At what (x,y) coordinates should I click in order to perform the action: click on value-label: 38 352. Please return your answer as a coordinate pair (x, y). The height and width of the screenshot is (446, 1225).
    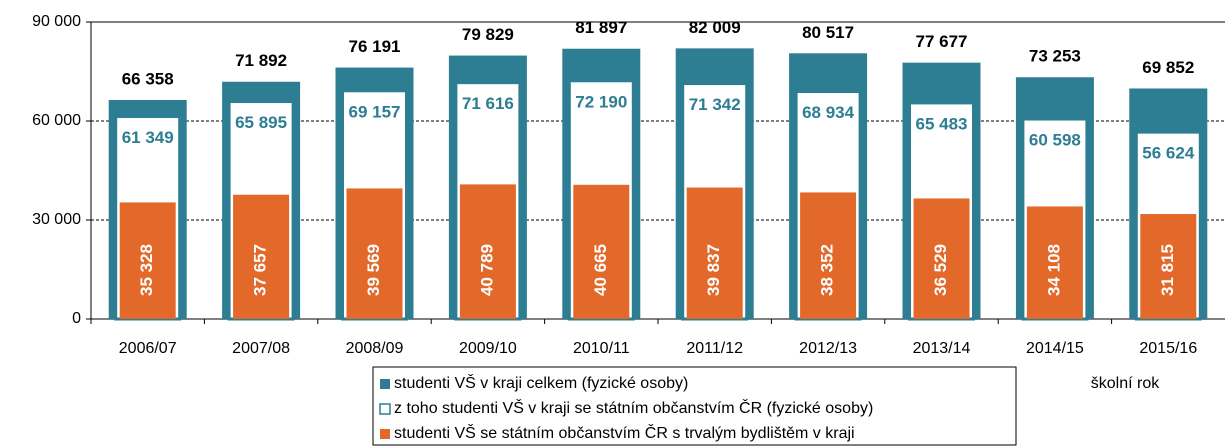
    Looking at the image, I should click on (827, 270).